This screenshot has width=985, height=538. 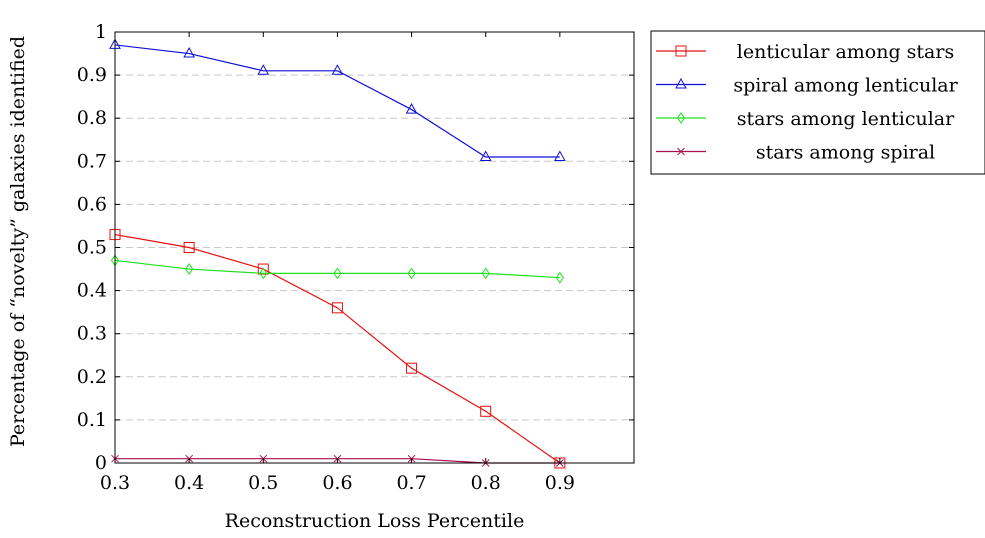 I want to click on x-tick-label: 0.9, so click(x=560, y=483).